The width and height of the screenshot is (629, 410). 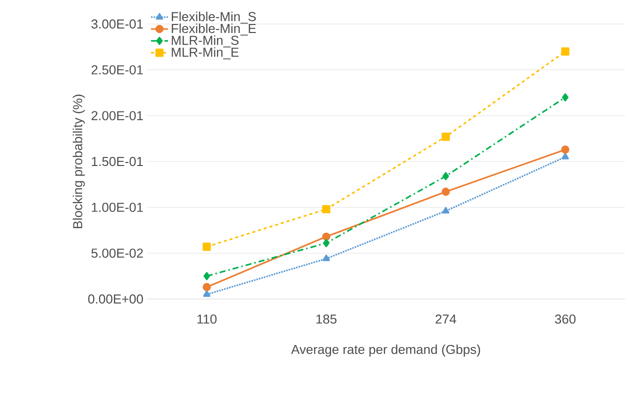 What do you see at coordinates (207, 319) in the screenshot?
I see `x-tick-label: 110` at bounding box center [207, 319].